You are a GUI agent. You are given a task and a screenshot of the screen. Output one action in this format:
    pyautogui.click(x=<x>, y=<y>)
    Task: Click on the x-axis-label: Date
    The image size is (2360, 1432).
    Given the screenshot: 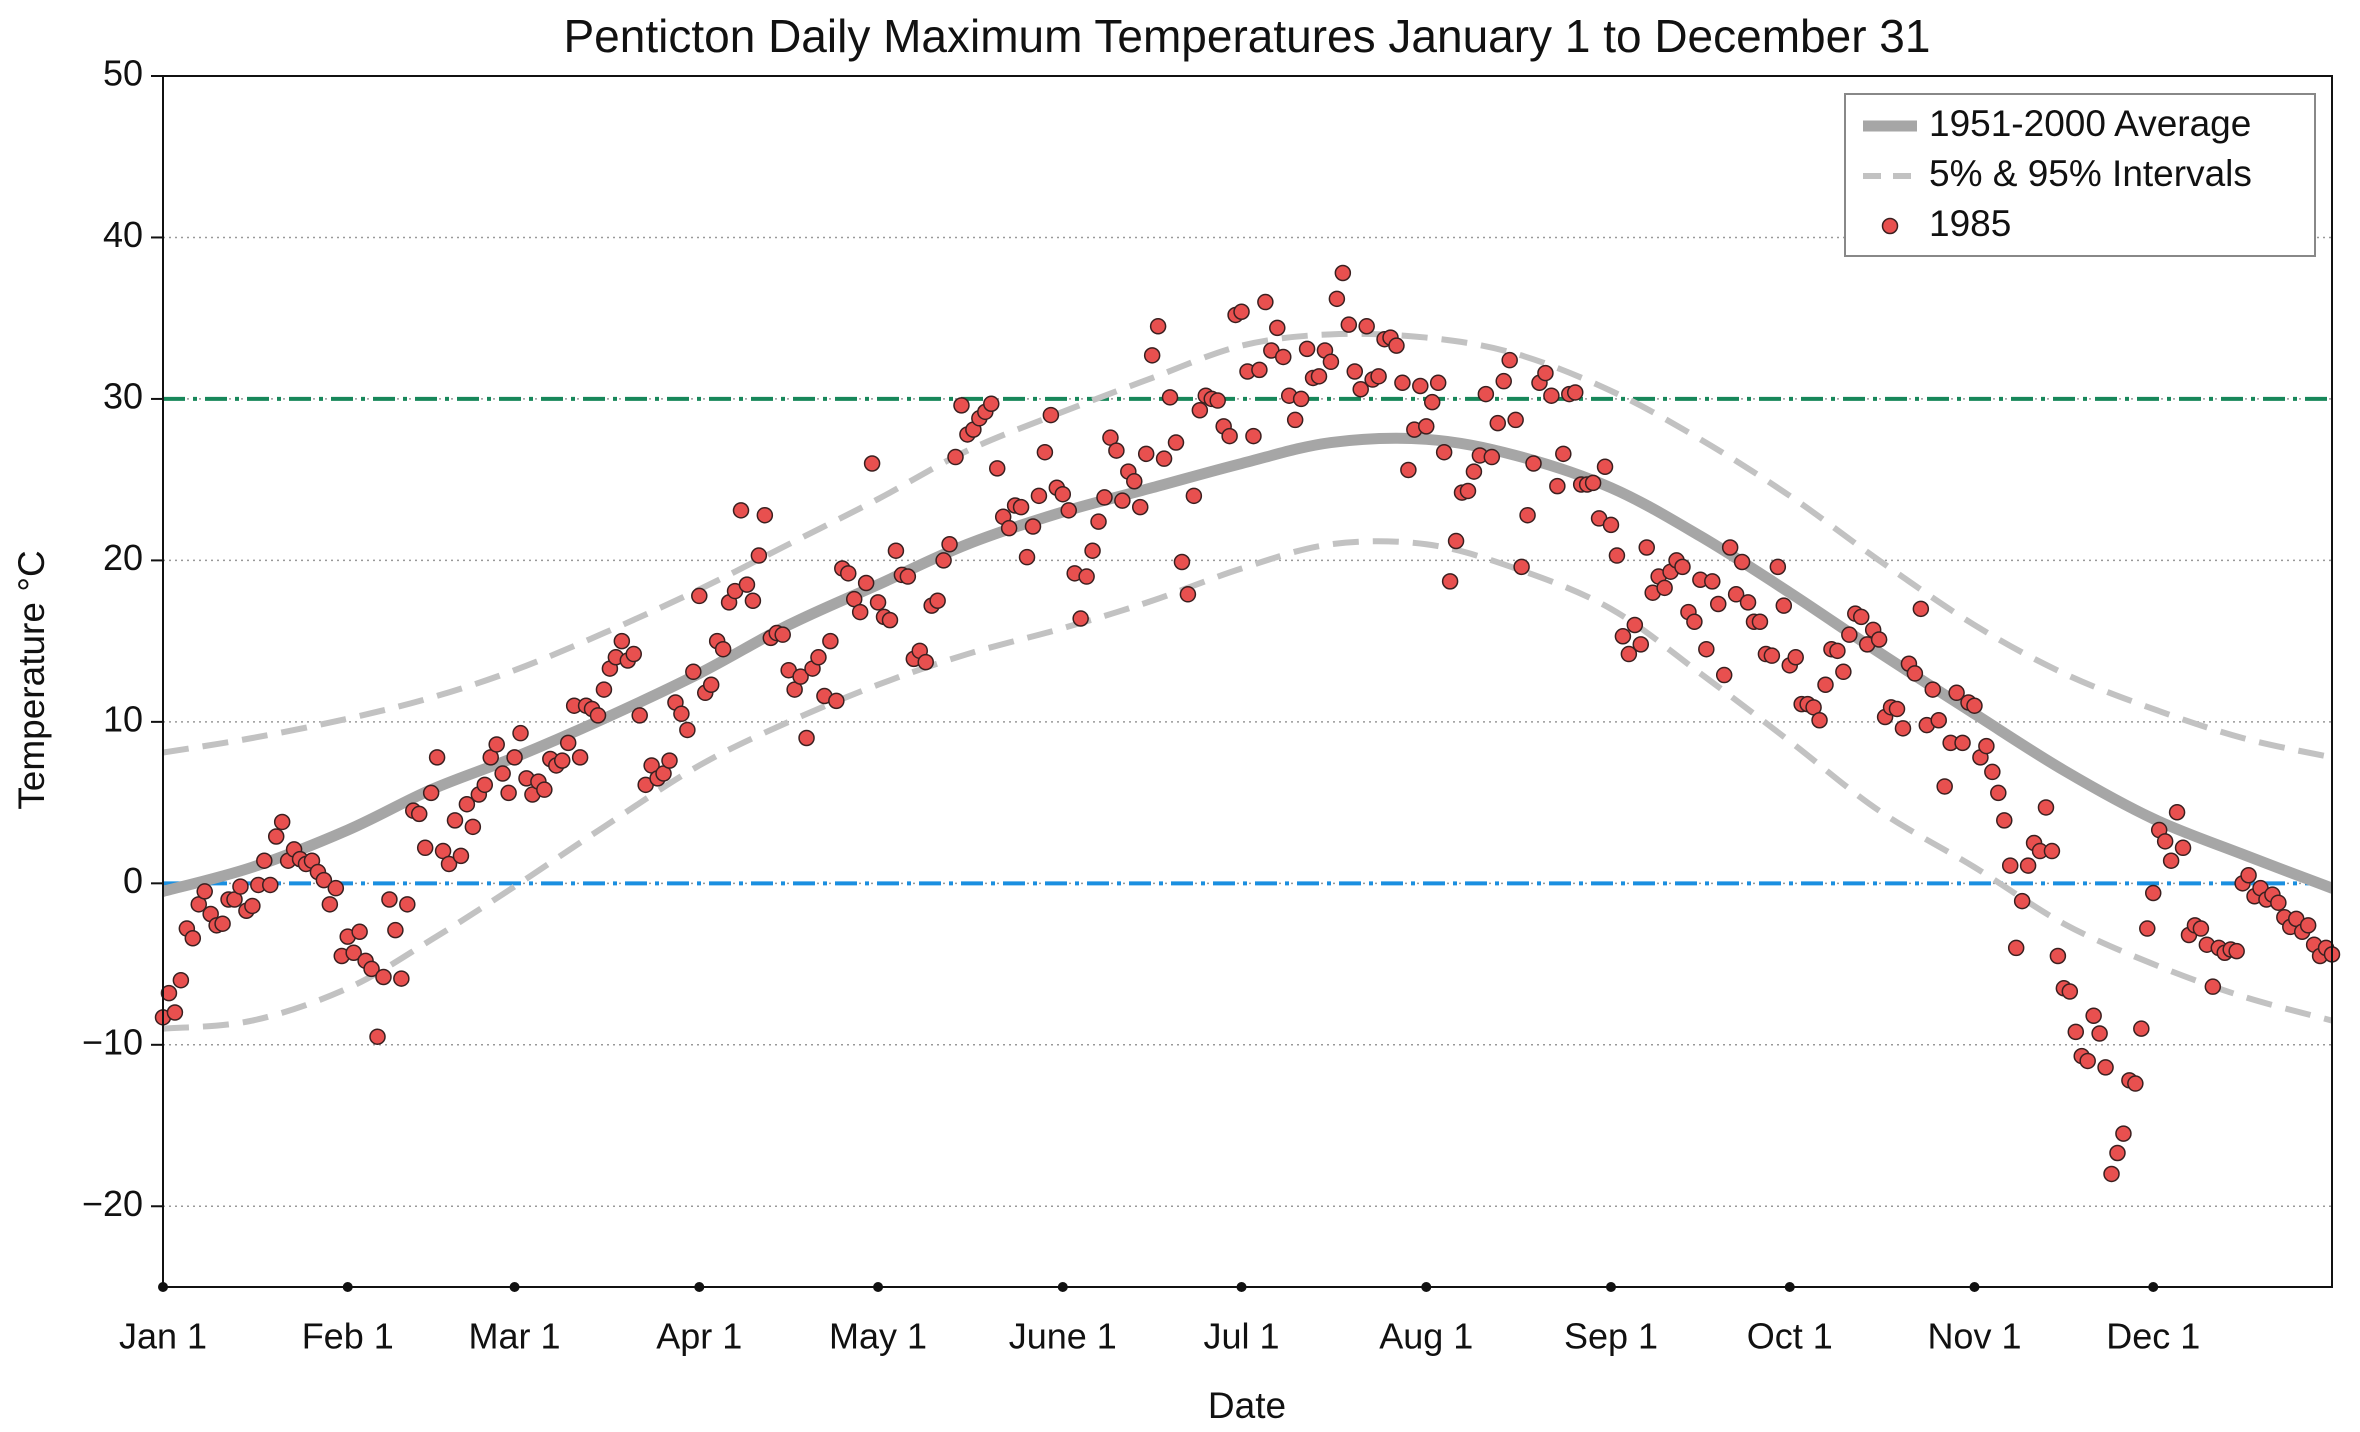 What is the action you would take?
    pyautogui.click(x=1247, y=1405)
    